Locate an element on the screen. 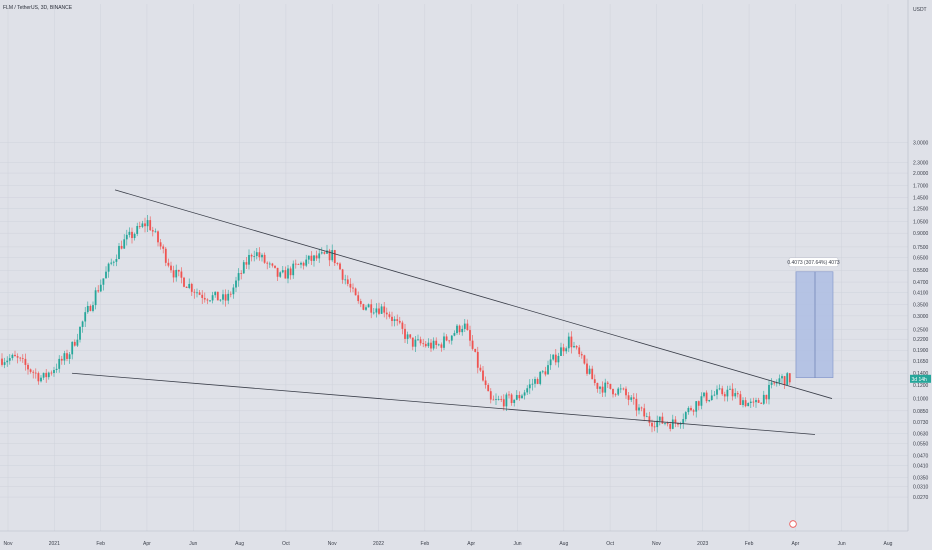 The height and width of the screenshot is (550, 932). time-tick-label: Aug is located at coordinates (239, 544).